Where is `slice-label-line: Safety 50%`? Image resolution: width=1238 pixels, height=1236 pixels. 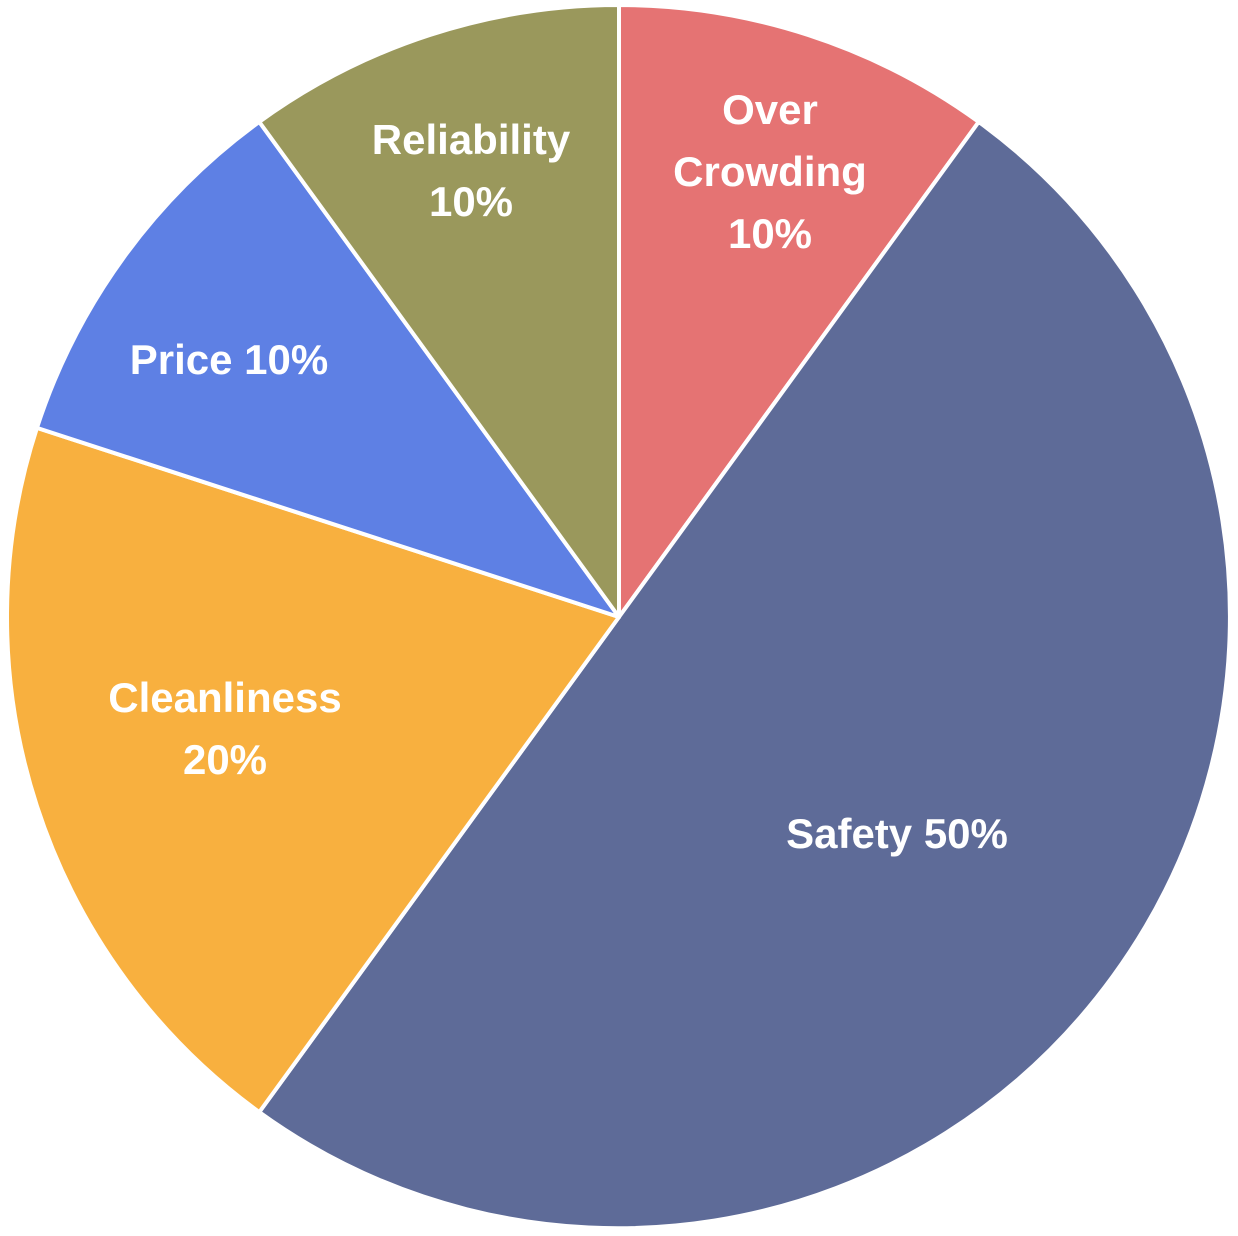
slice-label-line: Safety 50% is located at coordinates (897, 833).